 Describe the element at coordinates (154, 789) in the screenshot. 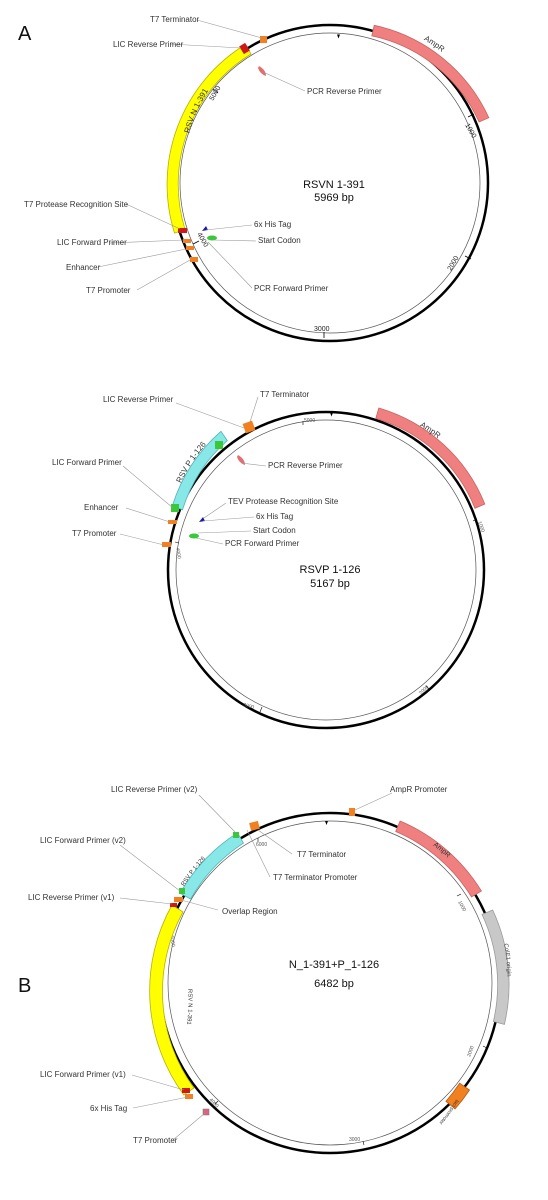

I see `label-lic-reverse-v2: LIC Reverse Primer (v2)` at that location.